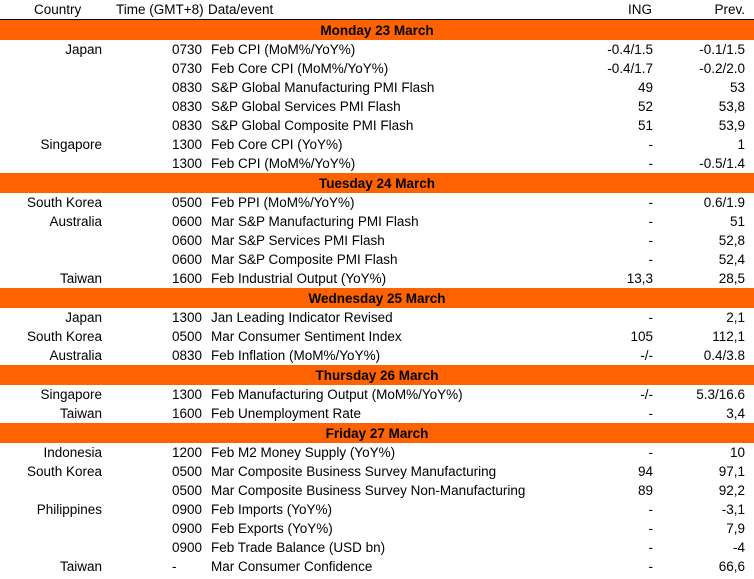 This screenshot has height=579, width=754. Describe the element at coordinates (299, 278) in the screenshot. I see `event-cell: Feb Industrial Output (YoY%)` at that location.